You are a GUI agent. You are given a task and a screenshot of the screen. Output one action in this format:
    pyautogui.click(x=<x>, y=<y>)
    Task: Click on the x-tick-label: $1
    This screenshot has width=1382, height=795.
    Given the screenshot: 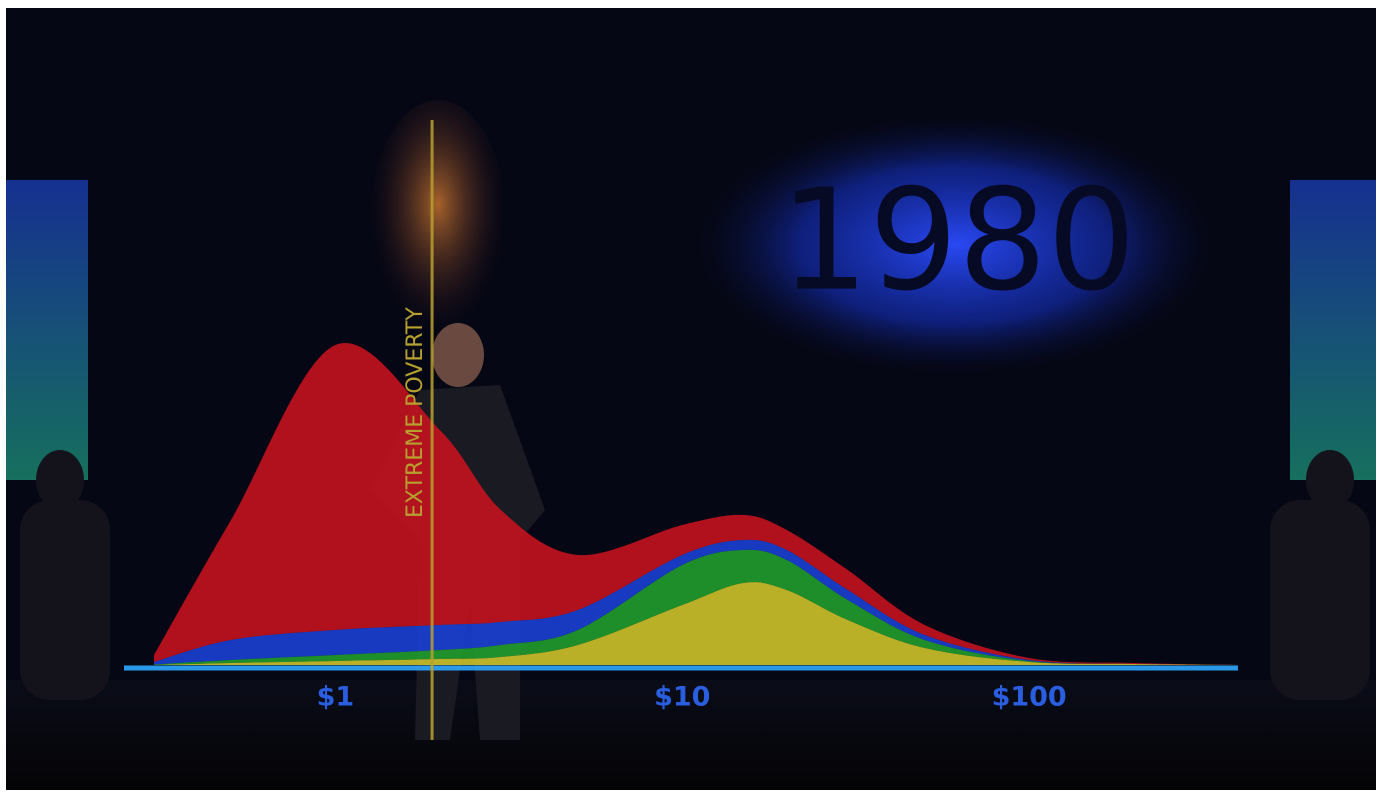 What is the action you would take?
    pyautogui.click(x=336, y=697)
    